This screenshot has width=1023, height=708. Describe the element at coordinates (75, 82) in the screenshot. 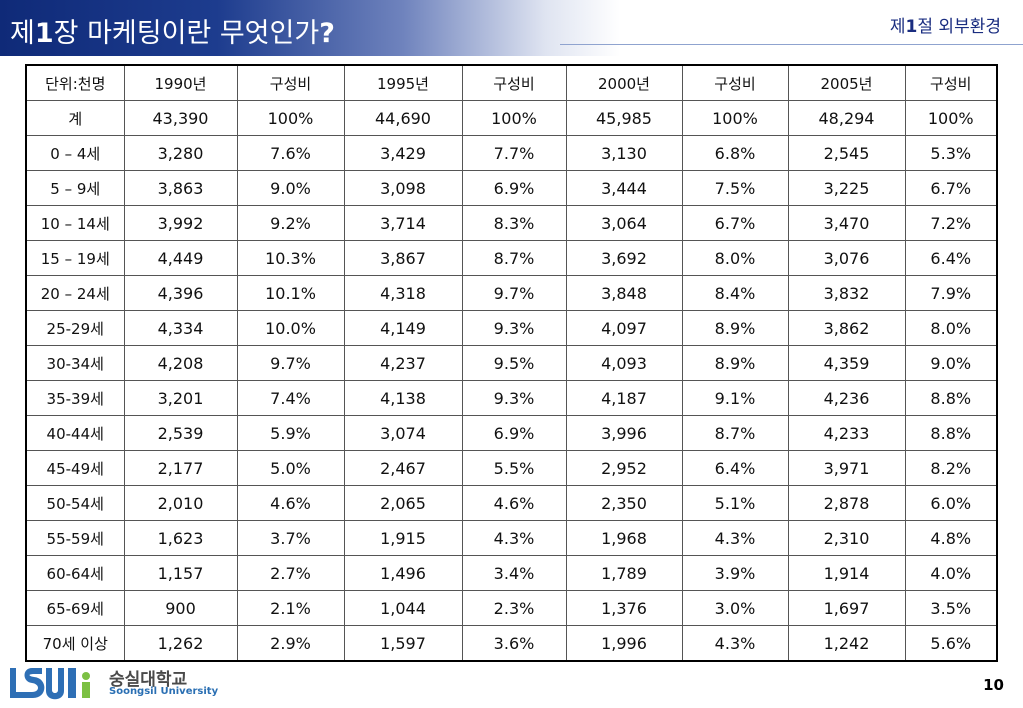

I see `header-cell-unit: 단위:천명` at that location.